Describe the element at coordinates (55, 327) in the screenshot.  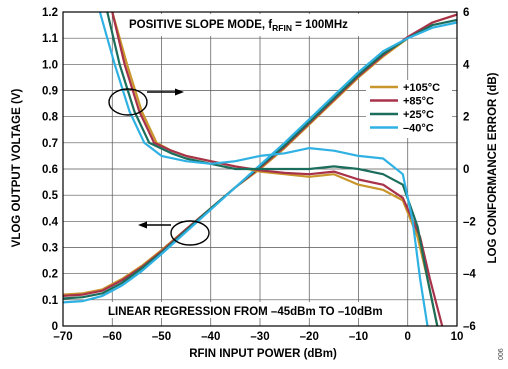
I see `y-tick-label: 0` at that location.